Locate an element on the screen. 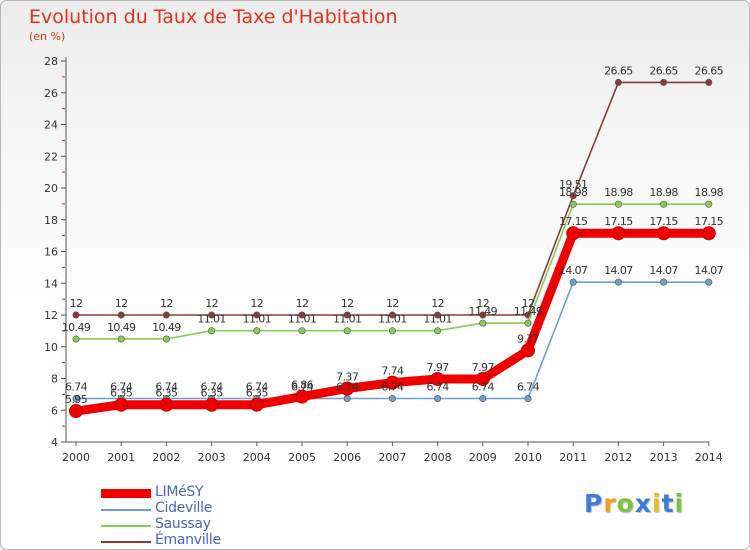  series-3-point-2014 is located at coordinates (709, 82).